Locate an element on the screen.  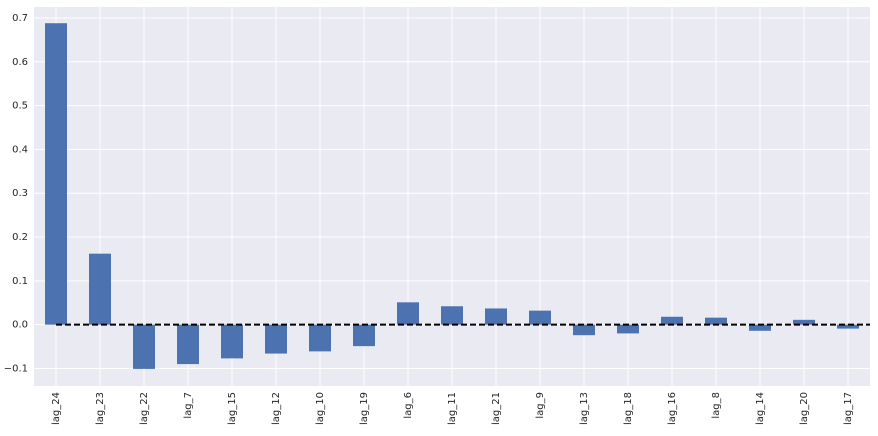
x-tick-label: lag_7 is located at coordinates (188, 405).